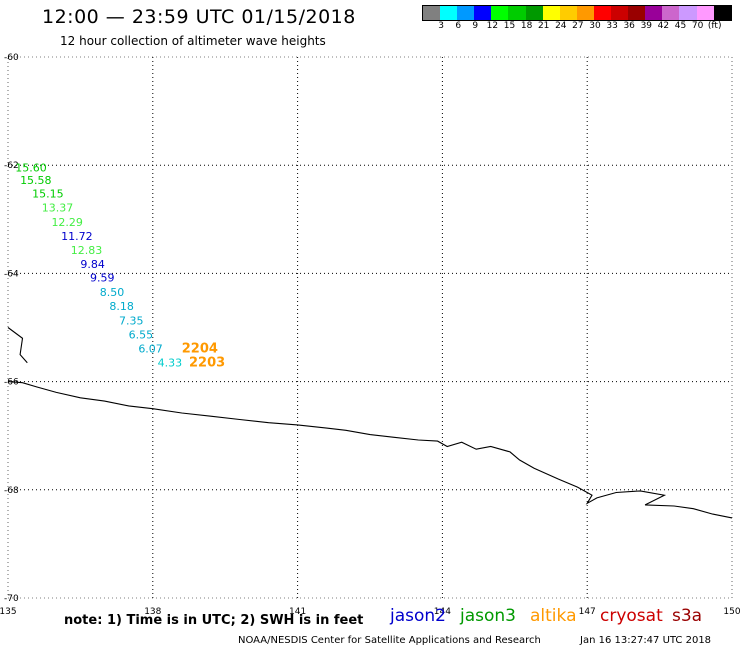 This screenshot has height=650, width=740. What do you see at coordinates (8, 612) in the screenshot?
I see `x-tick-label: 135` at bounding box center [8, 612].